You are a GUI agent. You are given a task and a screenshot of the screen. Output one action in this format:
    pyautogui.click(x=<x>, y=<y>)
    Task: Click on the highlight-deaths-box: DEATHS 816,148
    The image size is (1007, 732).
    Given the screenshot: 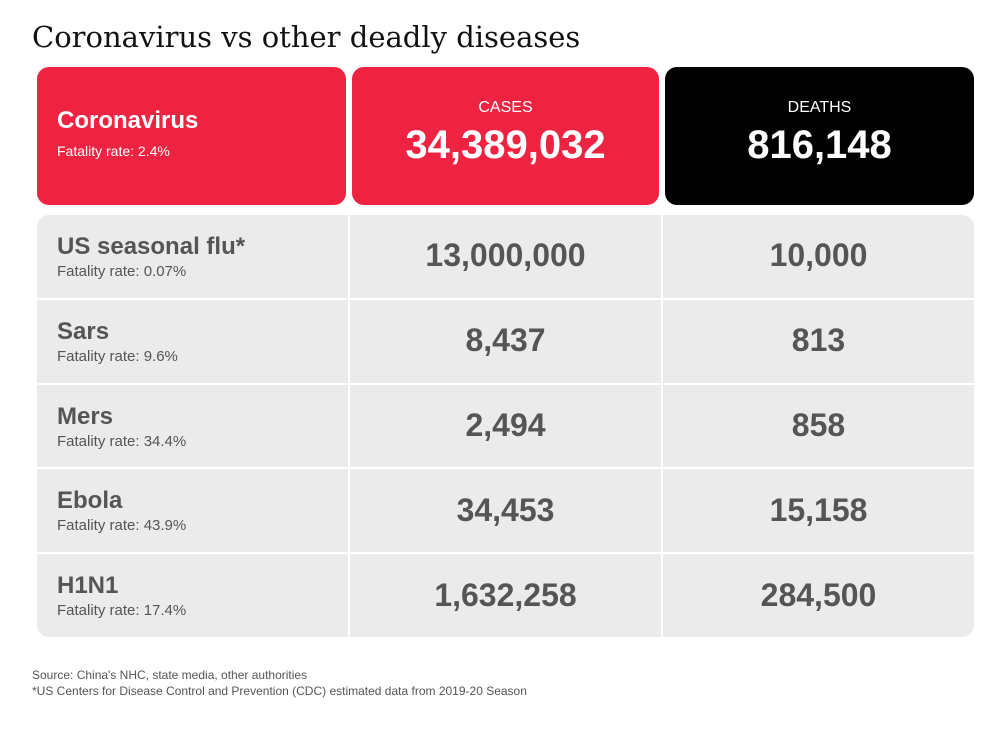 What is the action you would take?
    pyautogui.click(x=819, y=136)
    